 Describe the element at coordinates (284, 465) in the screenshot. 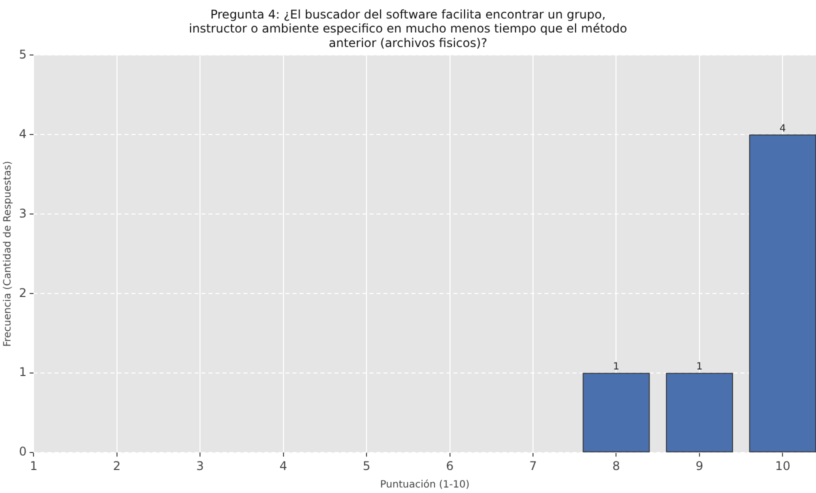

I see `x-tick-label: 4` at that location.